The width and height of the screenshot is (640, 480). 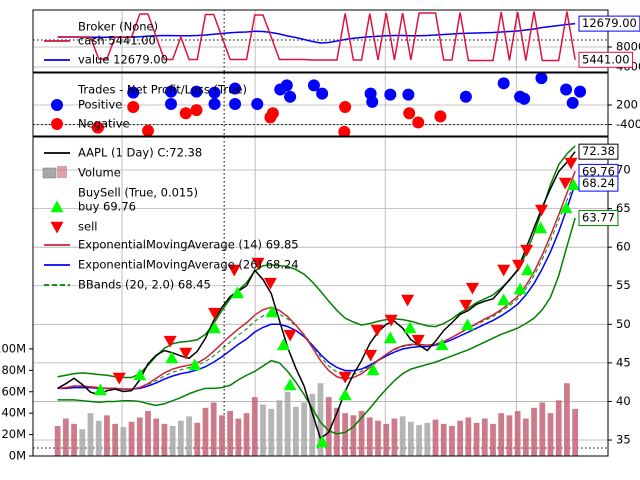 I want to click on legend-label: Volume, so click(x=99, y=173).